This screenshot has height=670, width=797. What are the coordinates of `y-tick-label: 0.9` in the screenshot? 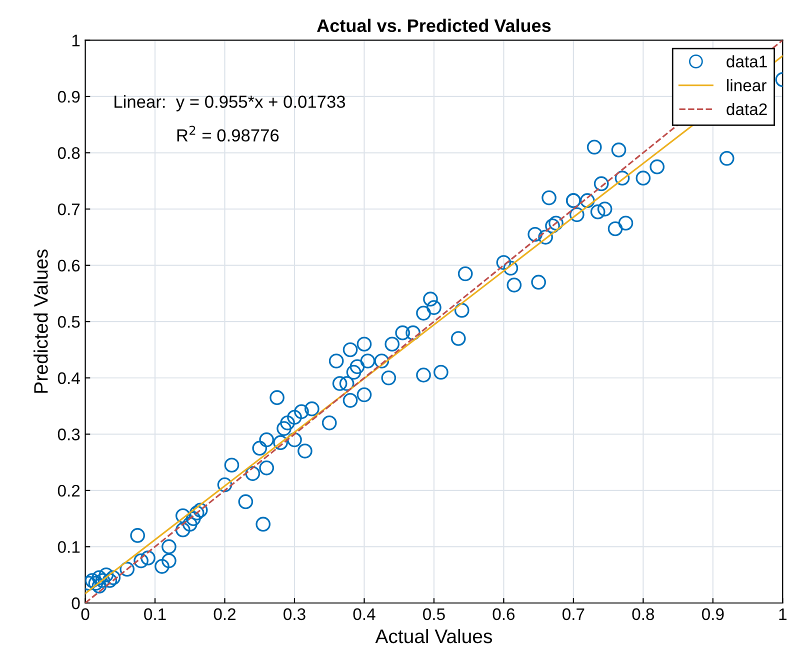 It's located at (69, 96).